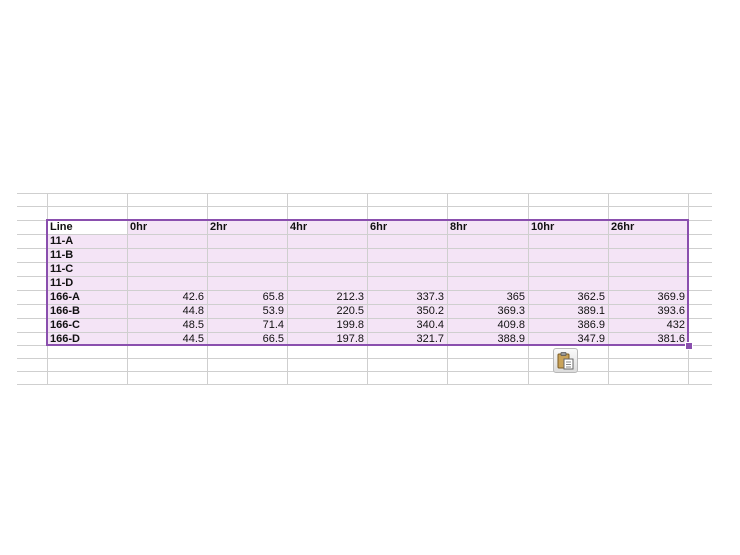  I want to click on table-cell: 197.8, so click(350, 339).